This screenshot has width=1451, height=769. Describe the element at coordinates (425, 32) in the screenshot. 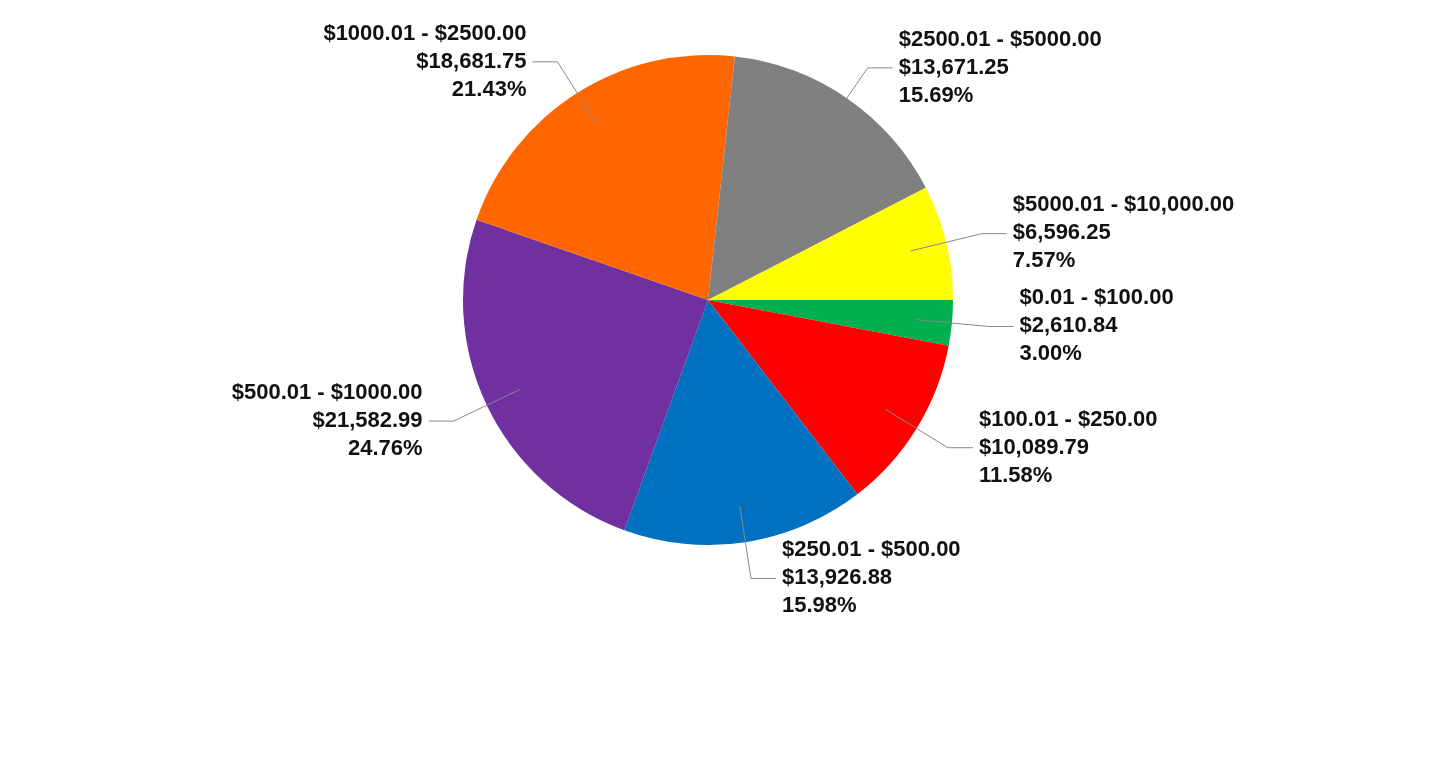

I see `slice-label: $1000.01 - $2500.00` at that location.